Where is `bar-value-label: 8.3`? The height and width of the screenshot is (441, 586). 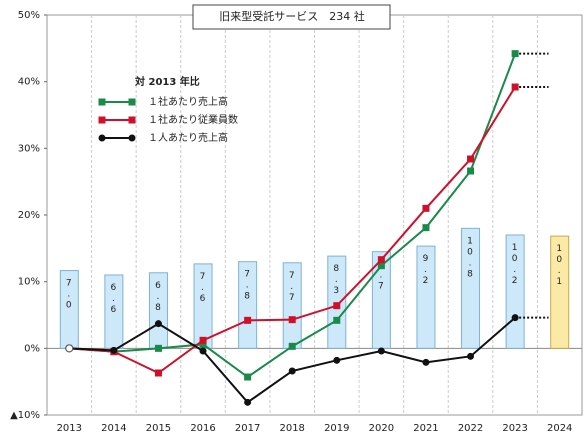 bar-value-label: 8.3 is located at coordinates (336, 280).